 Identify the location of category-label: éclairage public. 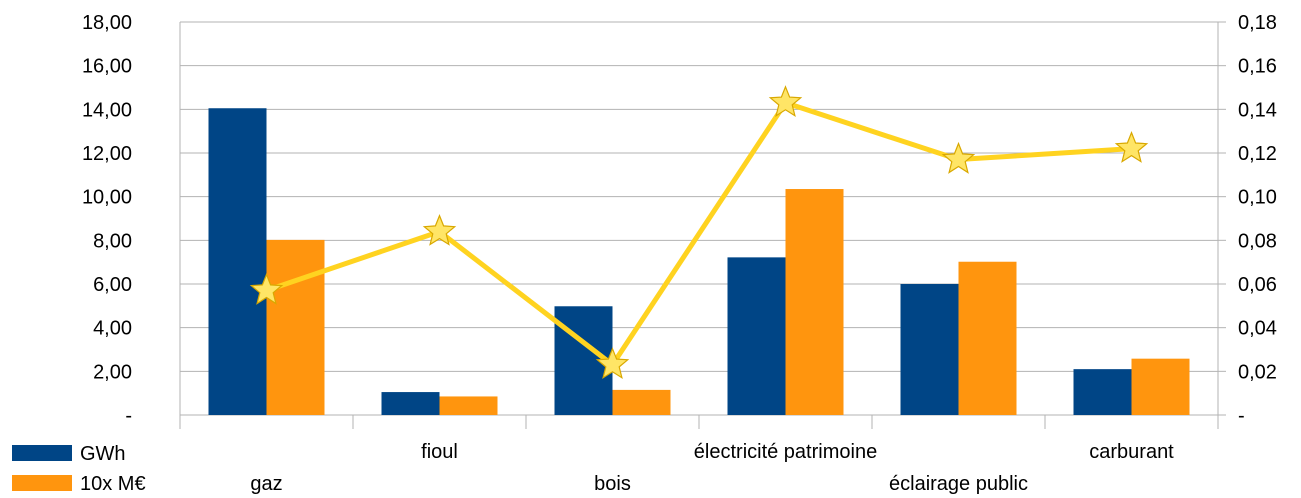
(958, 484).